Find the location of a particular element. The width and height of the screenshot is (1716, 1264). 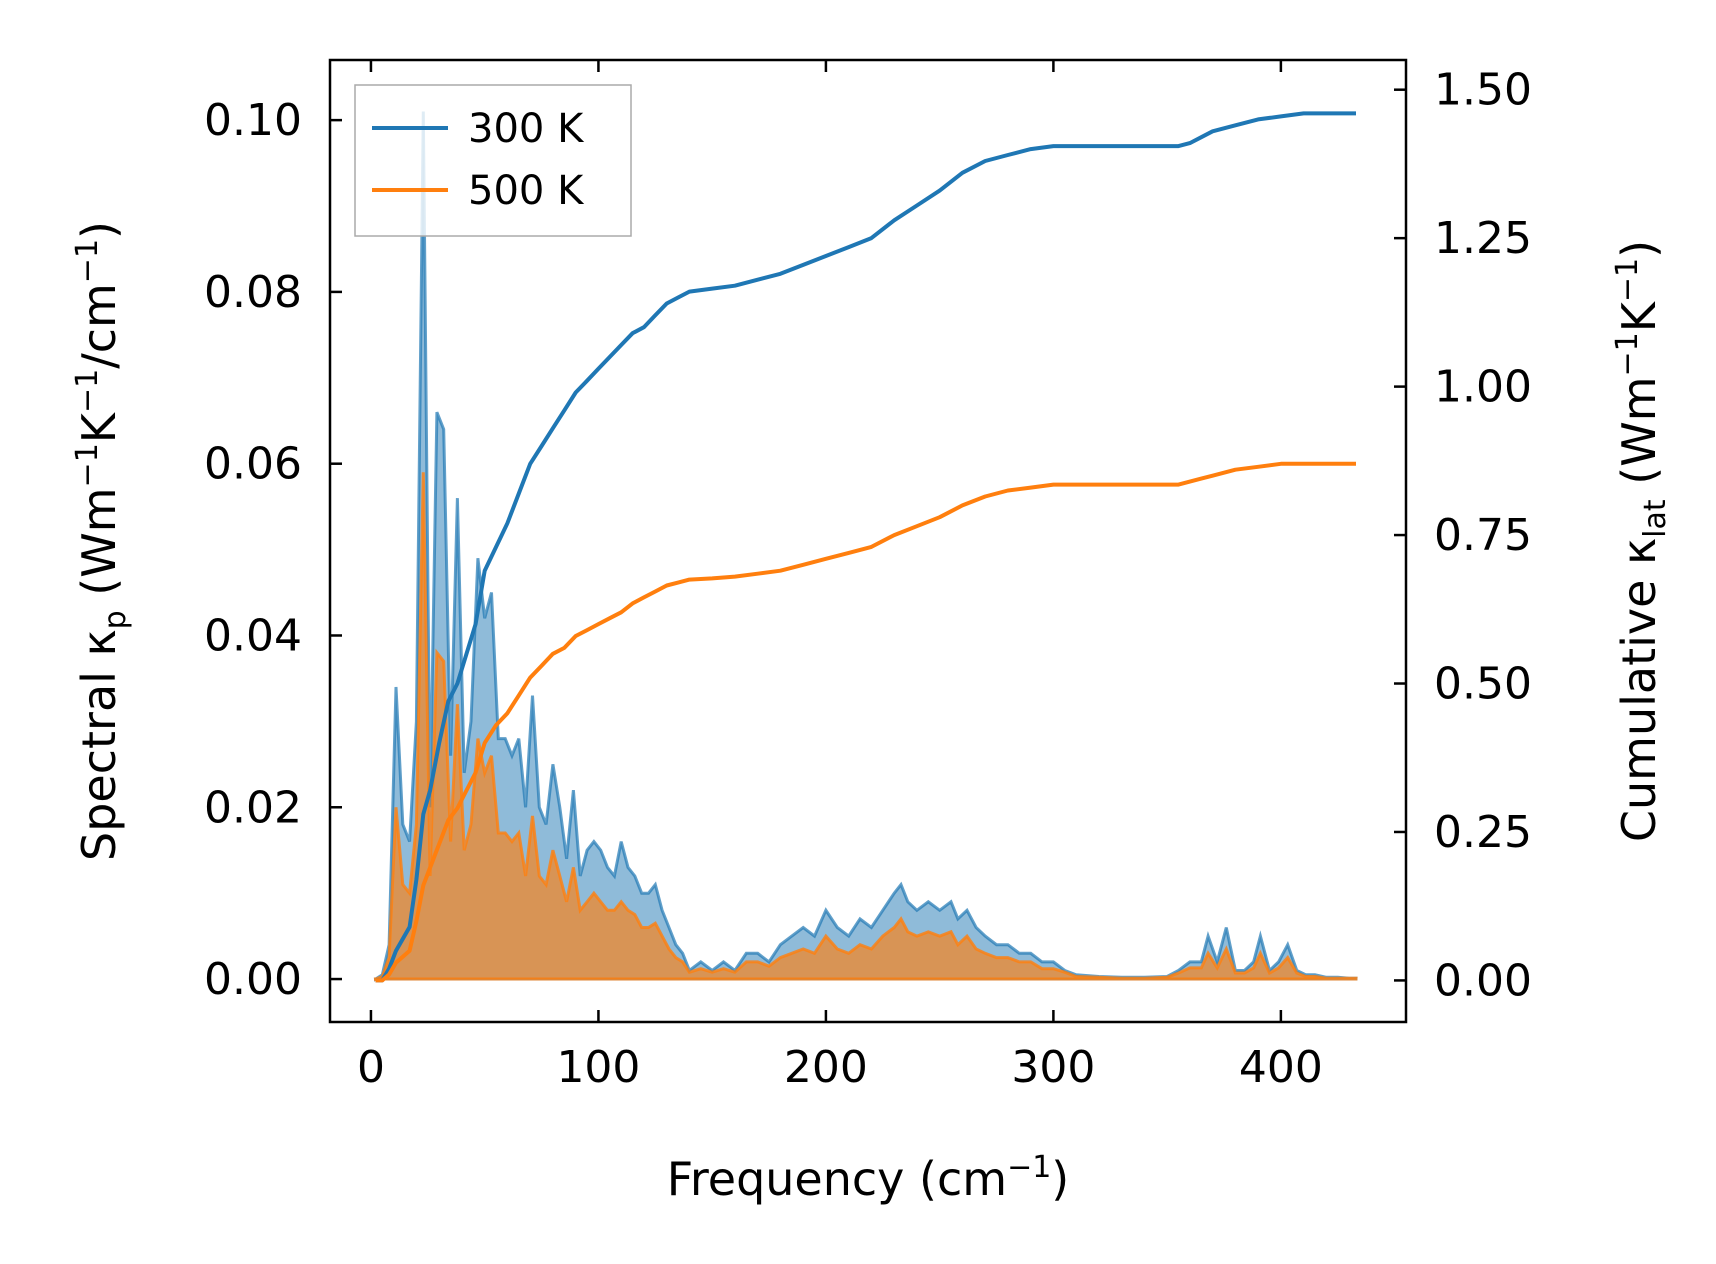

y-tick-label-left: 0.02 is located at coordinates (253, 807).